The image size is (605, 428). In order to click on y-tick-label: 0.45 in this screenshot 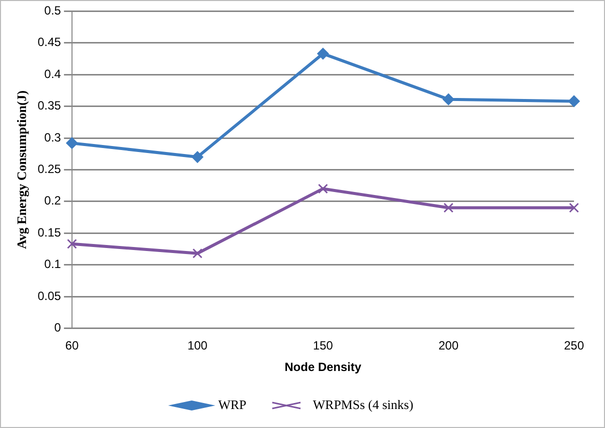, I will do `click(50, 42)`.